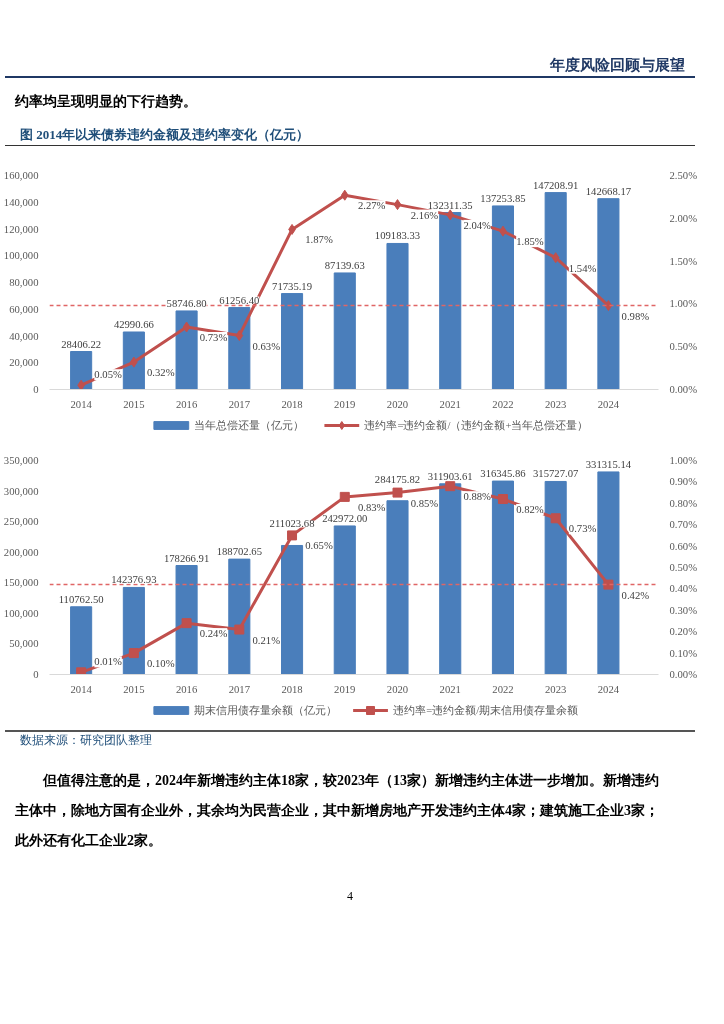  What do you see at coordinates (21, 613) in the screenshot?
I see `y-tick-label: 100,000` at bounding box center [21, 613].